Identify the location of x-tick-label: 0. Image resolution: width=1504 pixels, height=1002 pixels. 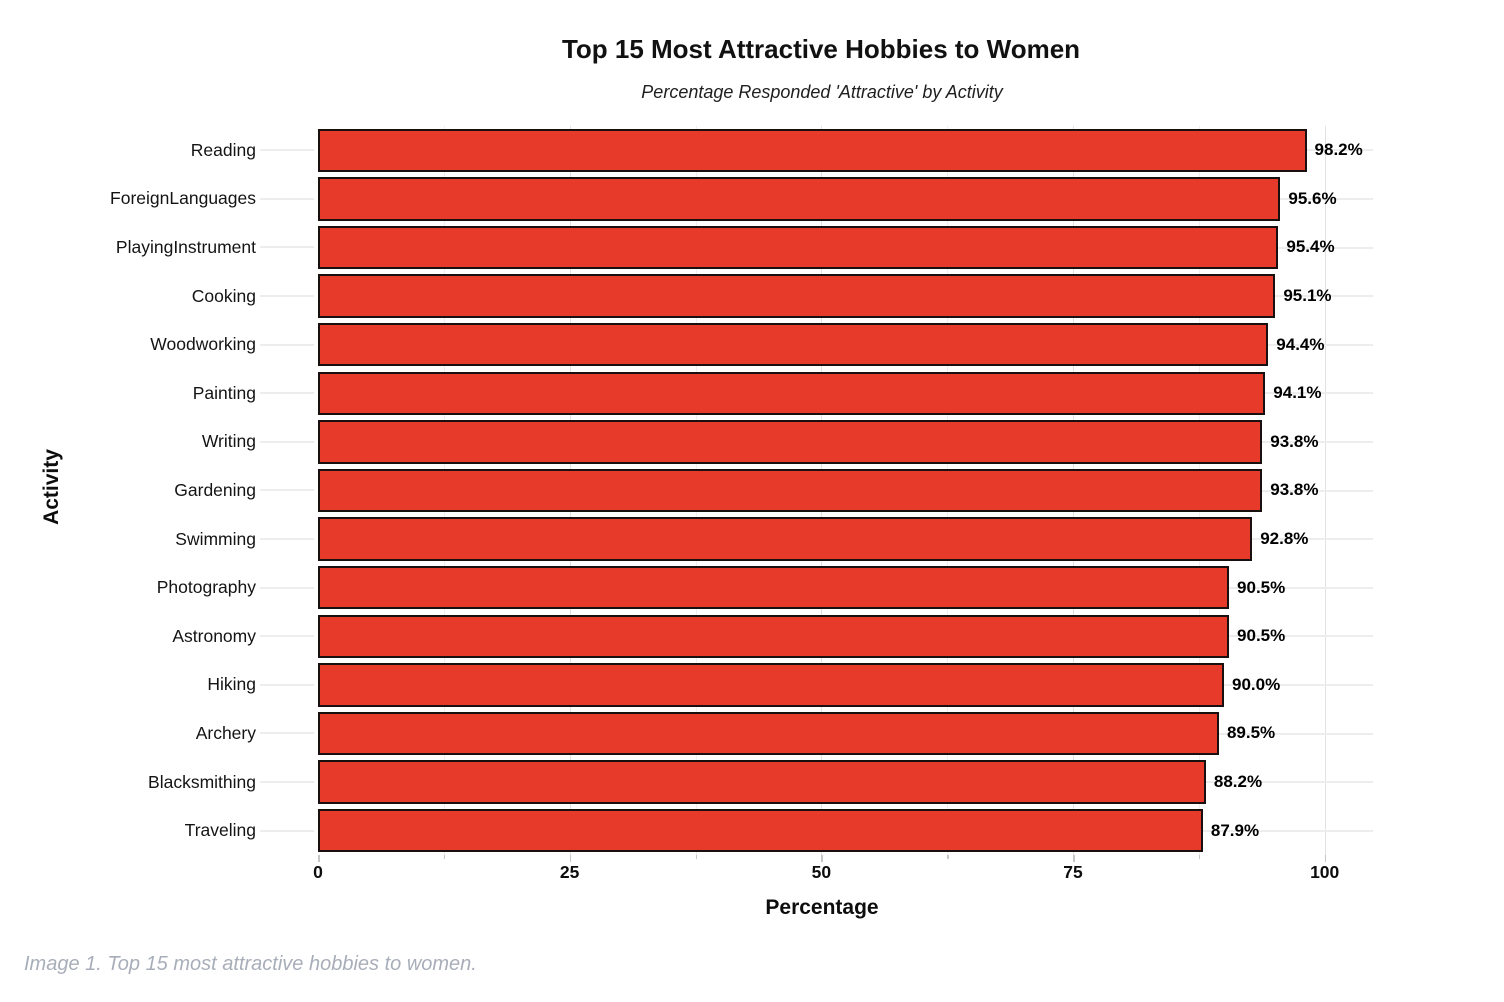
(318, 872).